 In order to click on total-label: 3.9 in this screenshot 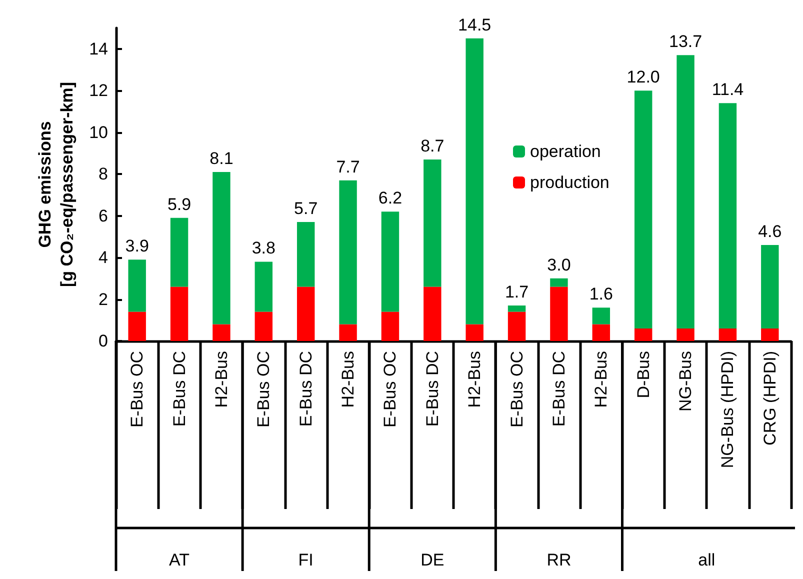, I will do `click(137, 246)`.